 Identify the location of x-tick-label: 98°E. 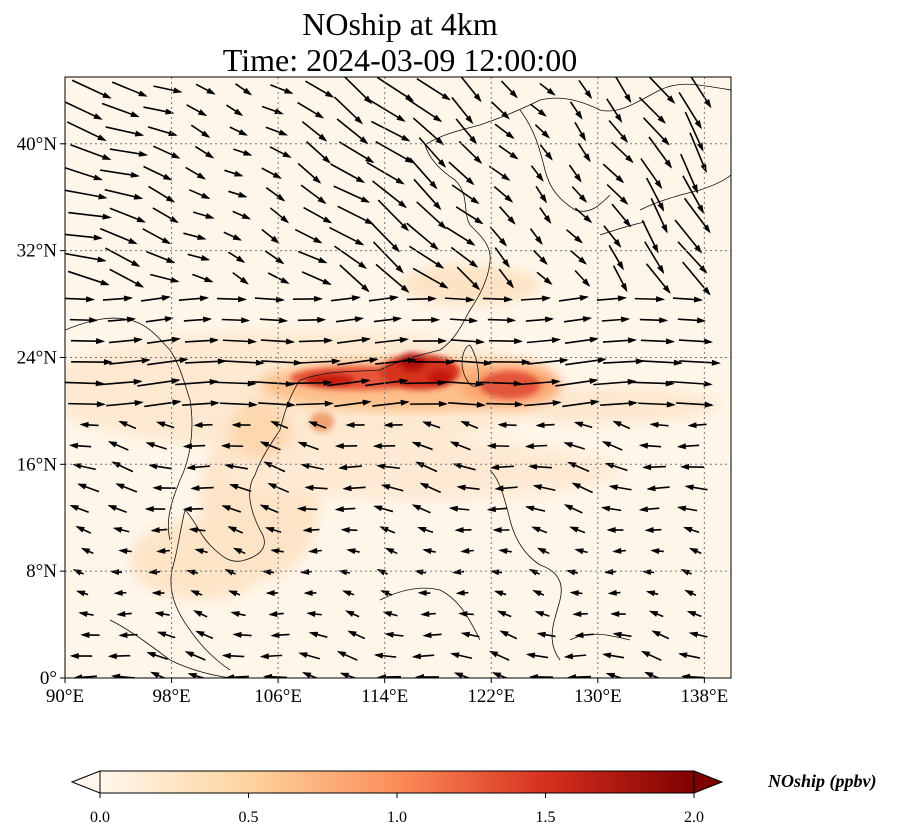
(171, 696).